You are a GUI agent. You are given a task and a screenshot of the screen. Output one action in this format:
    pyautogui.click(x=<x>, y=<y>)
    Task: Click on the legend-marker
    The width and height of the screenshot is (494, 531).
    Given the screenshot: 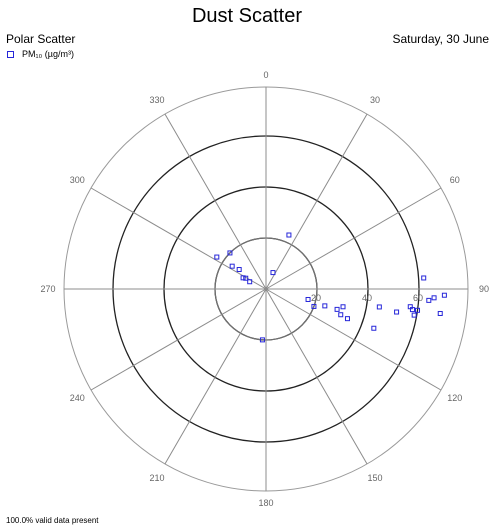 What is the action you would take?
    pyautogui.click(x=10, y=54)
    